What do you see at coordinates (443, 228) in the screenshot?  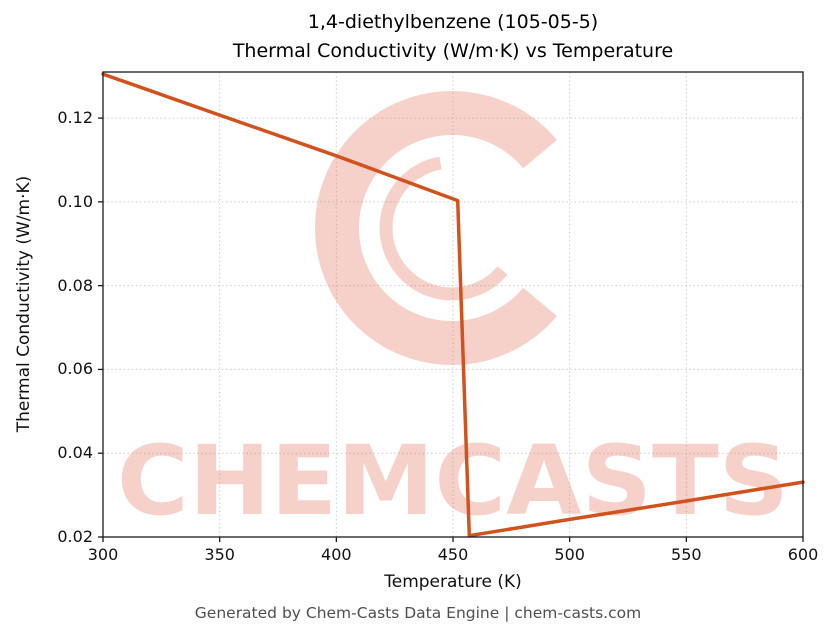 I see `watermark-logo-swirl` at bounding box center [443, 228].